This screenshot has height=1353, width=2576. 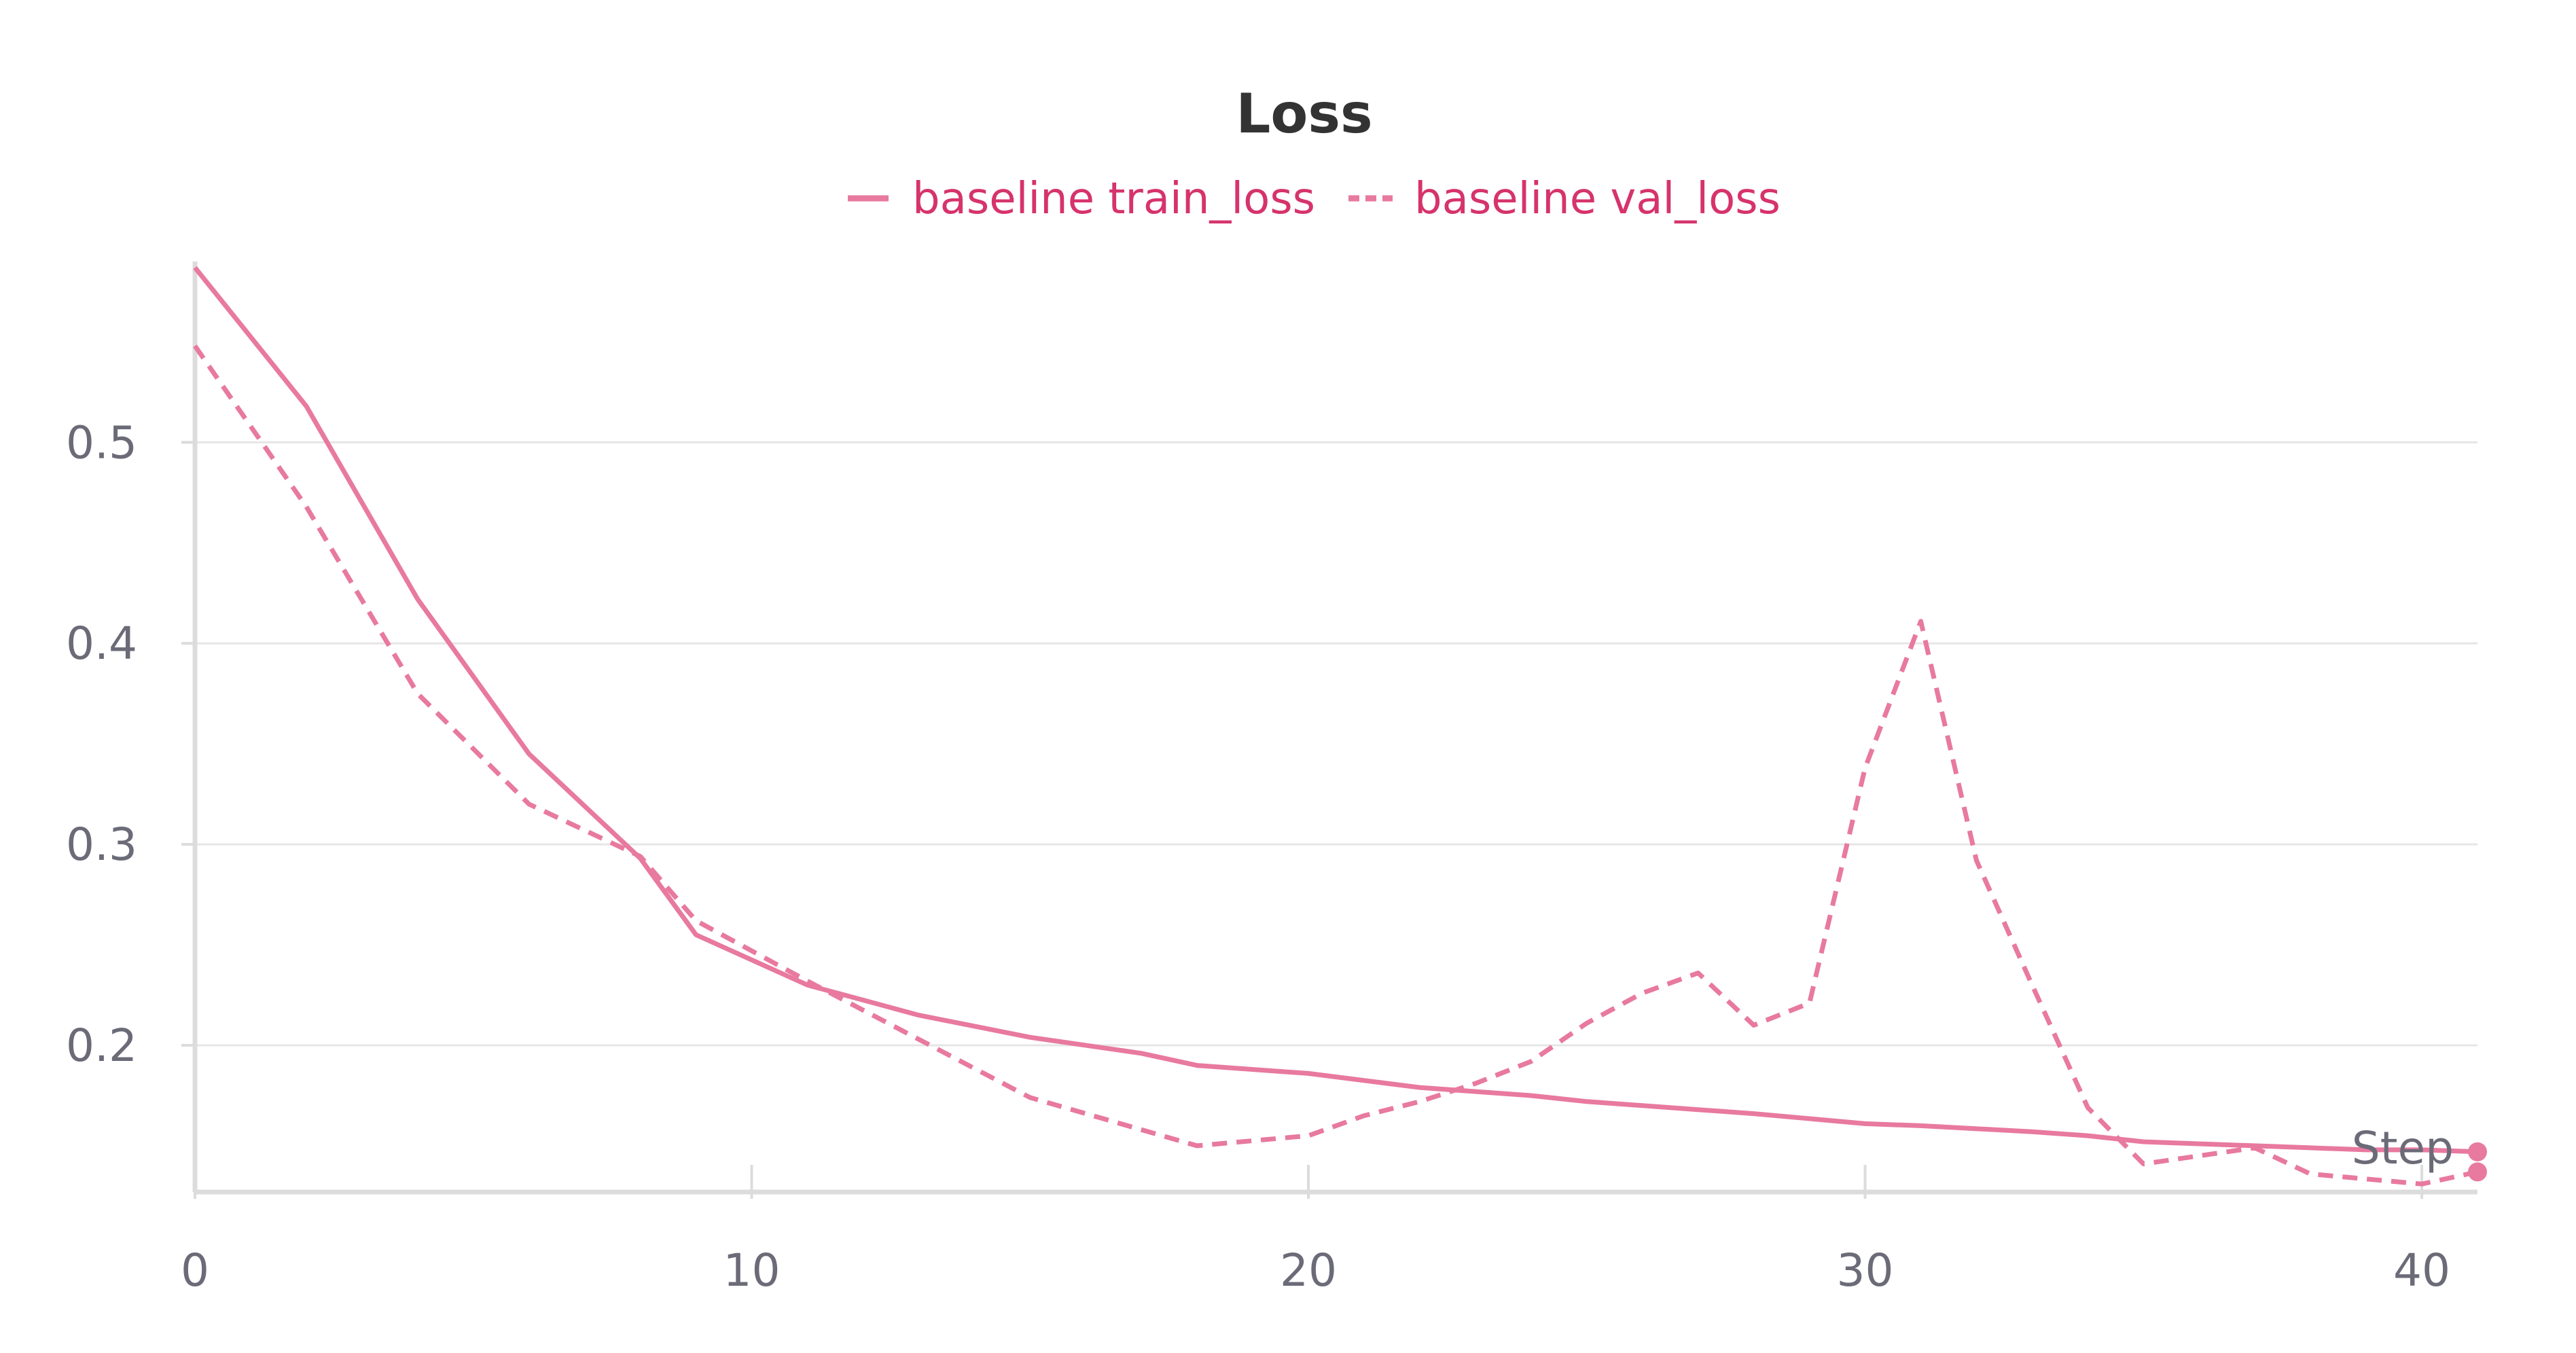 I want to click on legend-item-val-loss: baseline val_loss, so click(x=1565, y=199).